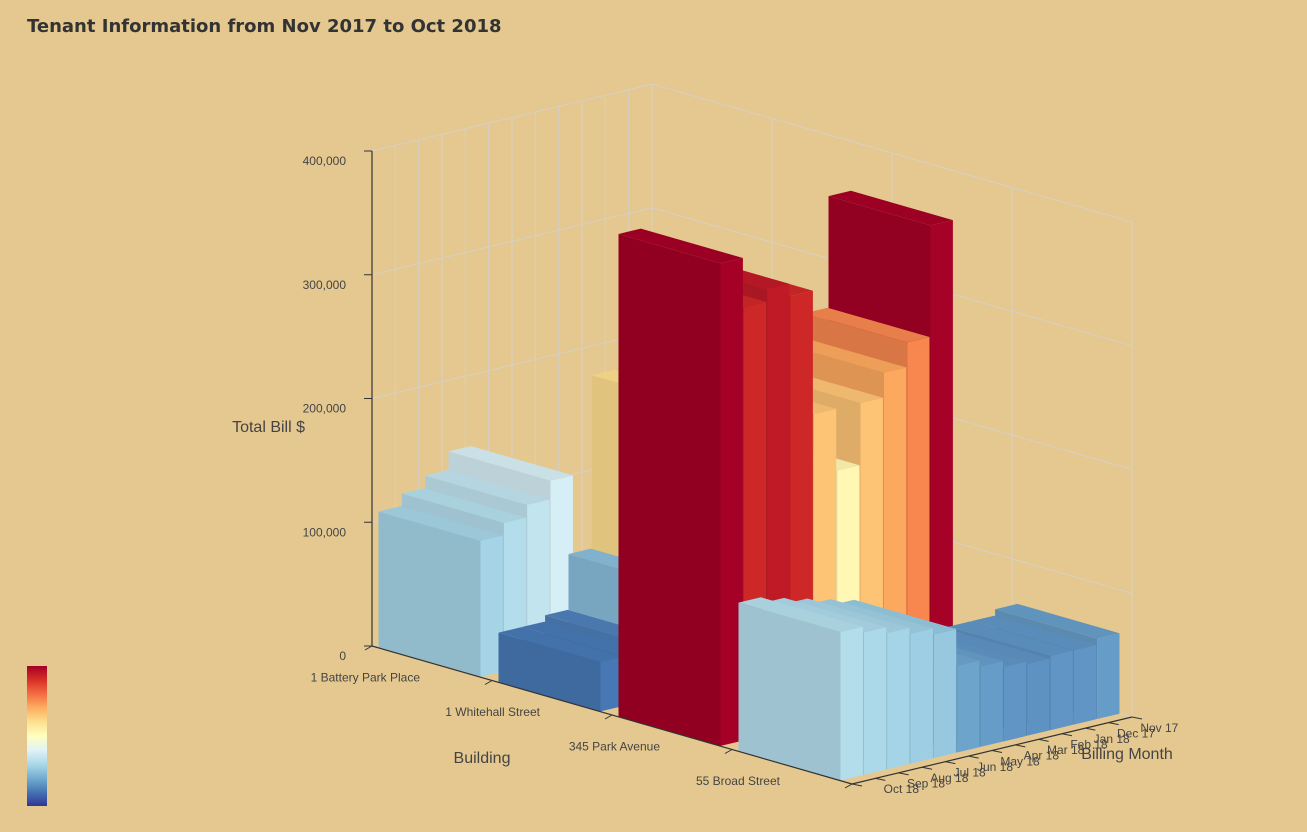 The image size is (1307, 832). I want to click on building-tick-label: 55 Broad Street, so click(738, 781).